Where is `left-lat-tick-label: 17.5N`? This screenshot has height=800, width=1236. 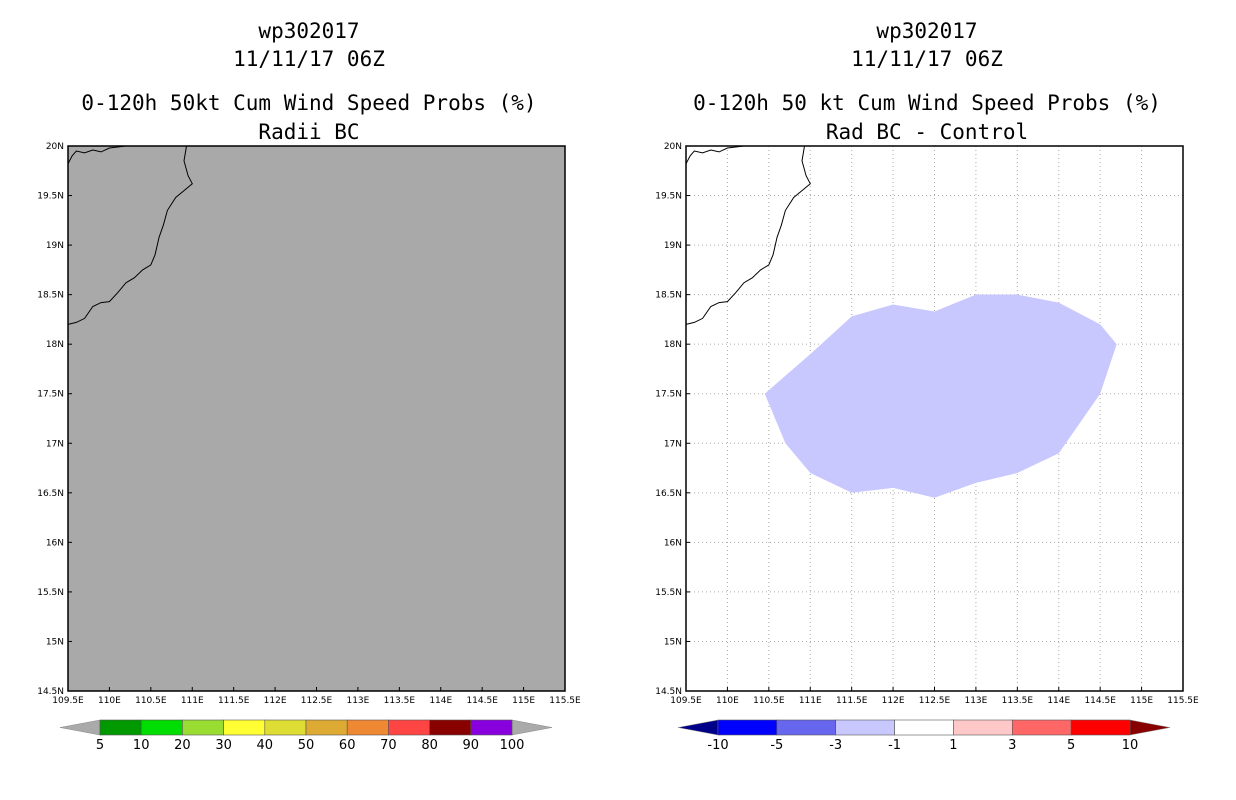 left-lat-tick-label: 17.5N is located at coordinates (50, 395).